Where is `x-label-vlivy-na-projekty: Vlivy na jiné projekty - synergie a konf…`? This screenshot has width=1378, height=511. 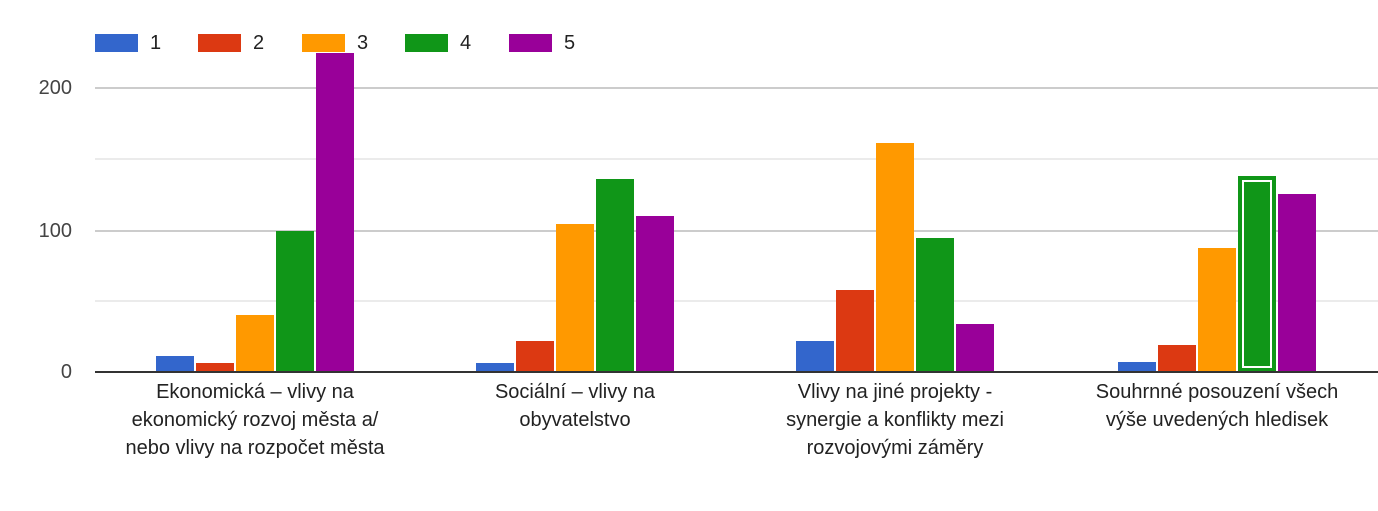 x-label-vlivy-na-projekty: Vlivy na jiné projekty - synergie a konf… is located at coordinates (895, 420).